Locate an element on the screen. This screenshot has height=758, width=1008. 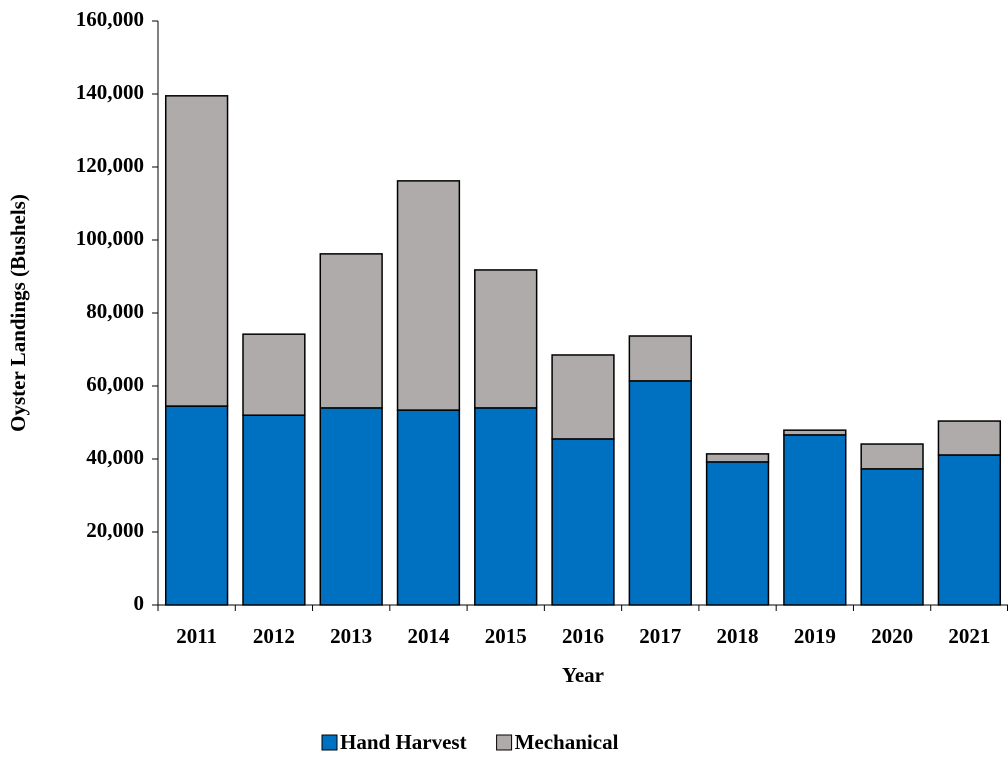
y-tick-label: 80,000 is located at coordinates (115, 311).